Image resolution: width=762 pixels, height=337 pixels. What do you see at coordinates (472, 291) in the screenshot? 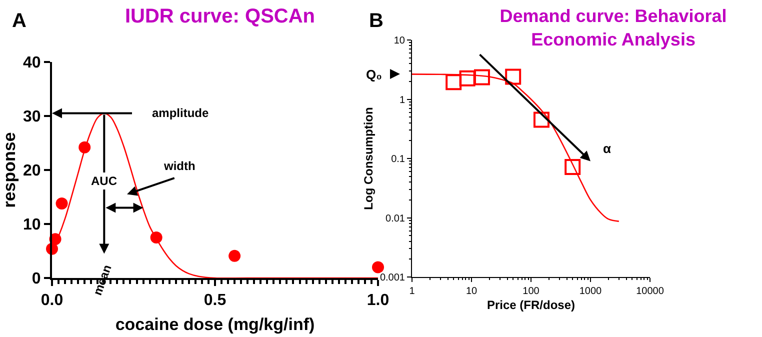
I see `x-tick-label: 10` at bounding box center [472, 291].